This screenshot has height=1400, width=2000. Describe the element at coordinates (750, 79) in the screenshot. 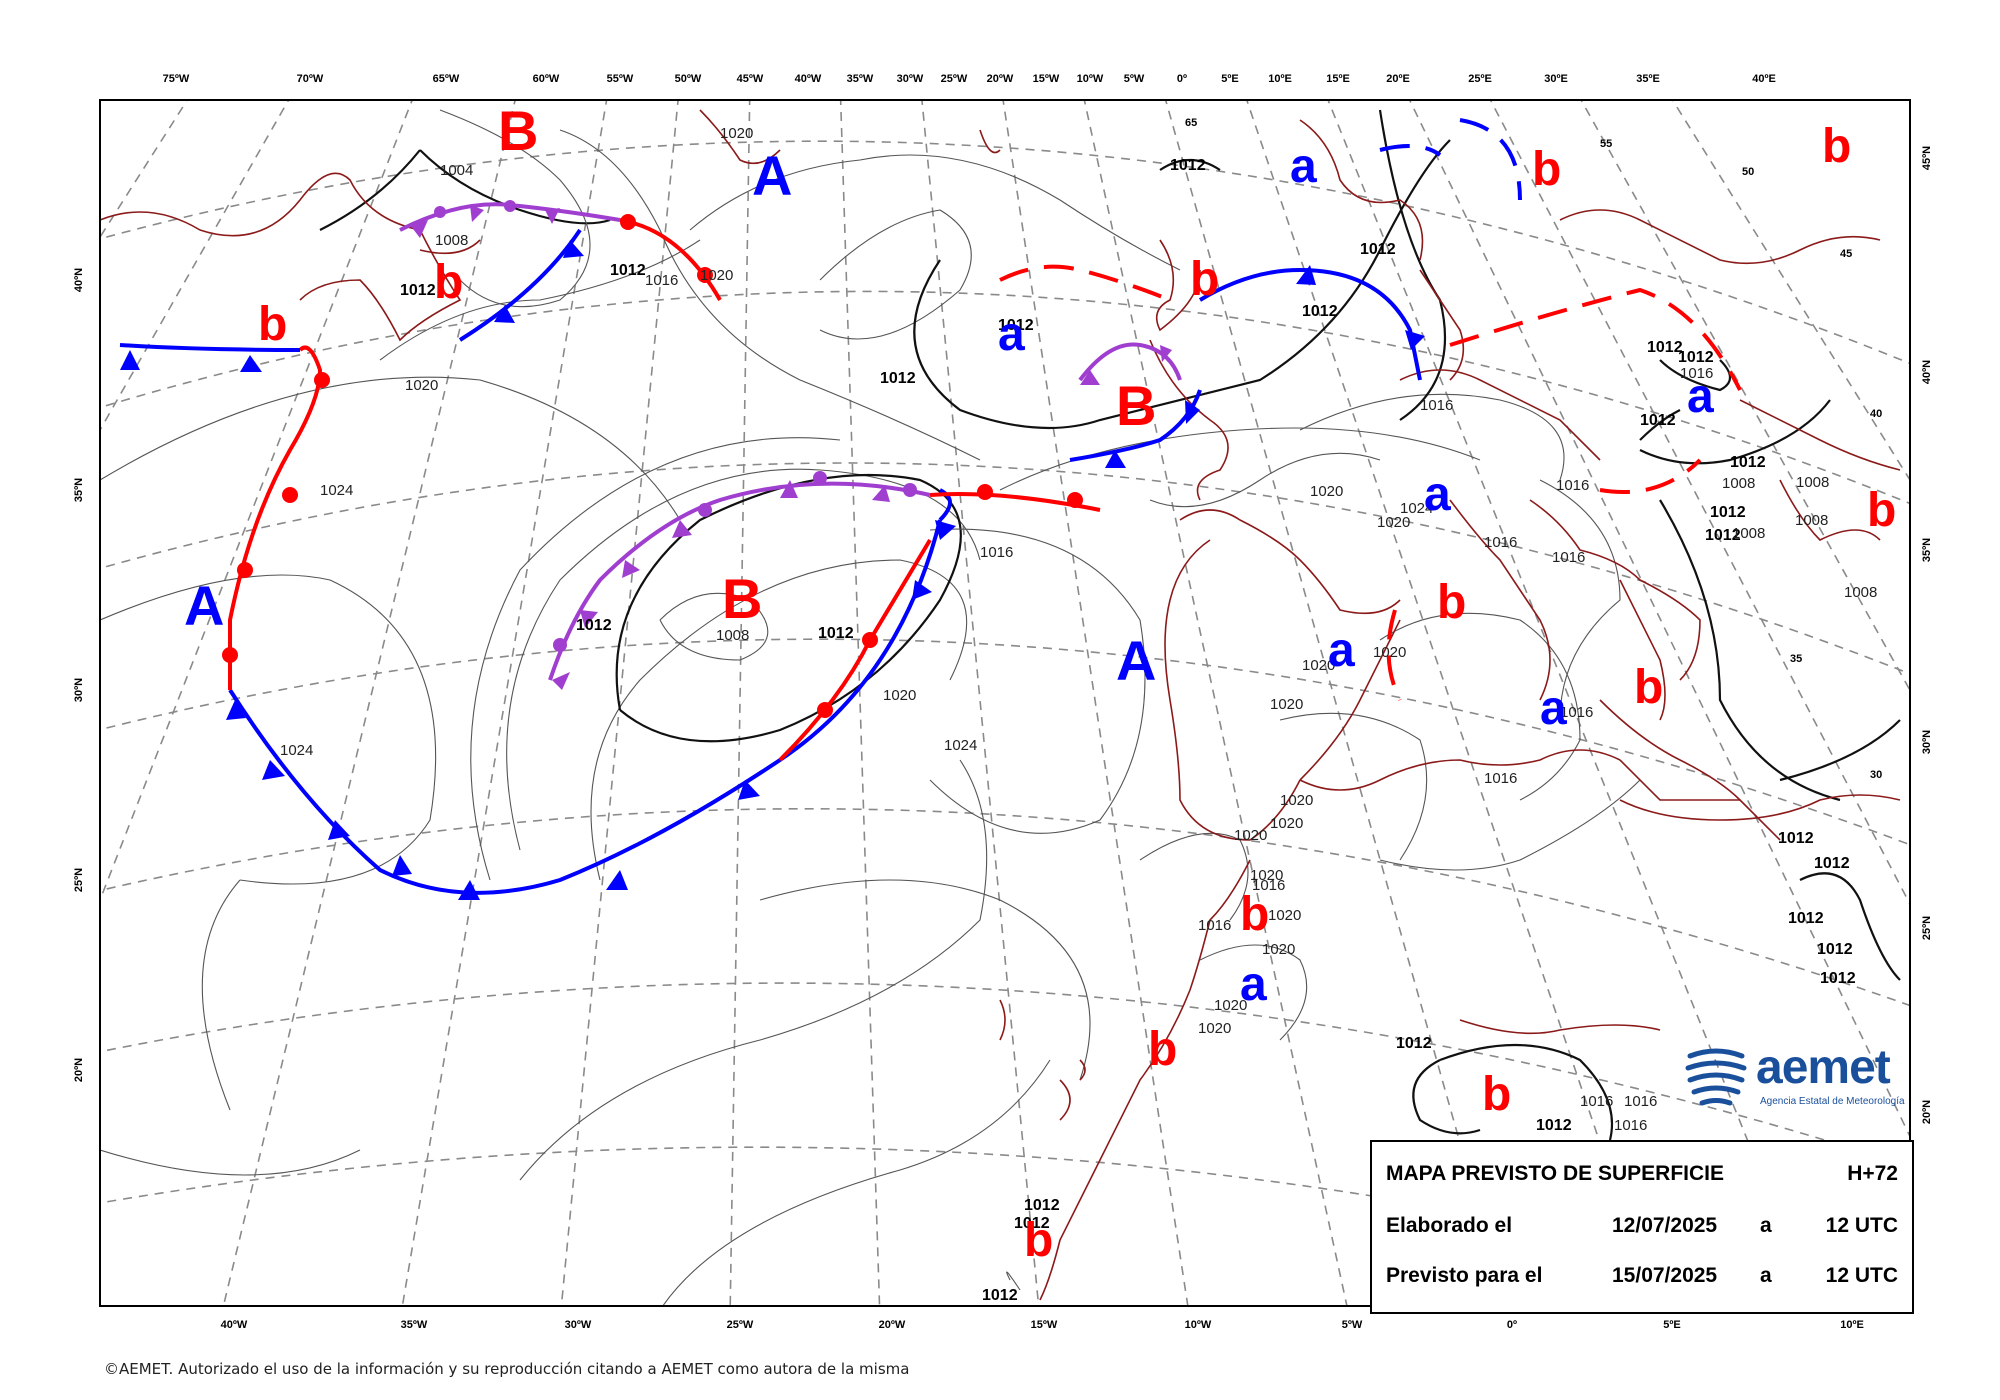

I see `top-longitude-label: 45ºW` at that location.